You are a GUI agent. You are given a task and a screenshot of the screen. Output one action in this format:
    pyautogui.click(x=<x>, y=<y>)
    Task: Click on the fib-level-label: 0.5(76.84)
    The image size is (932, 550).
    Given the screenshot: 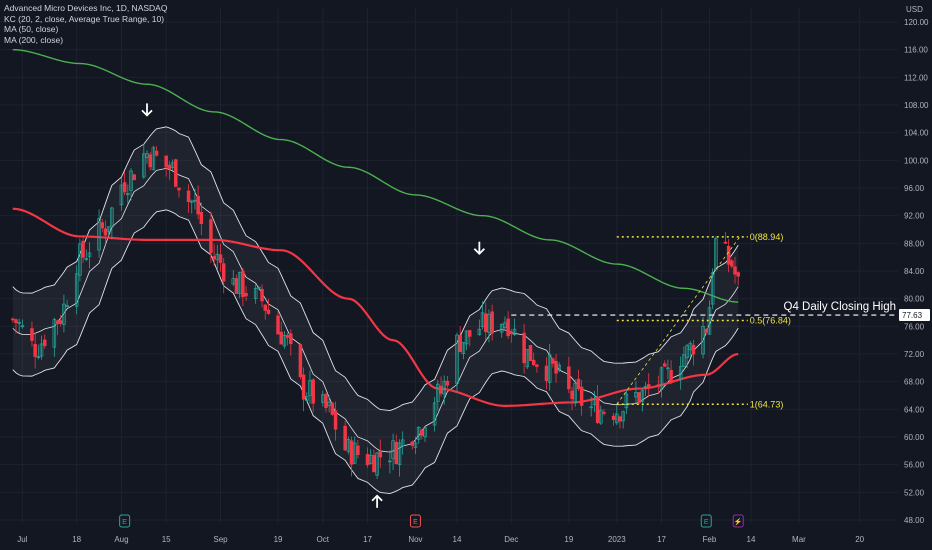 What is the action you would take?
    pyautogui.click(x=770, y=321)
    